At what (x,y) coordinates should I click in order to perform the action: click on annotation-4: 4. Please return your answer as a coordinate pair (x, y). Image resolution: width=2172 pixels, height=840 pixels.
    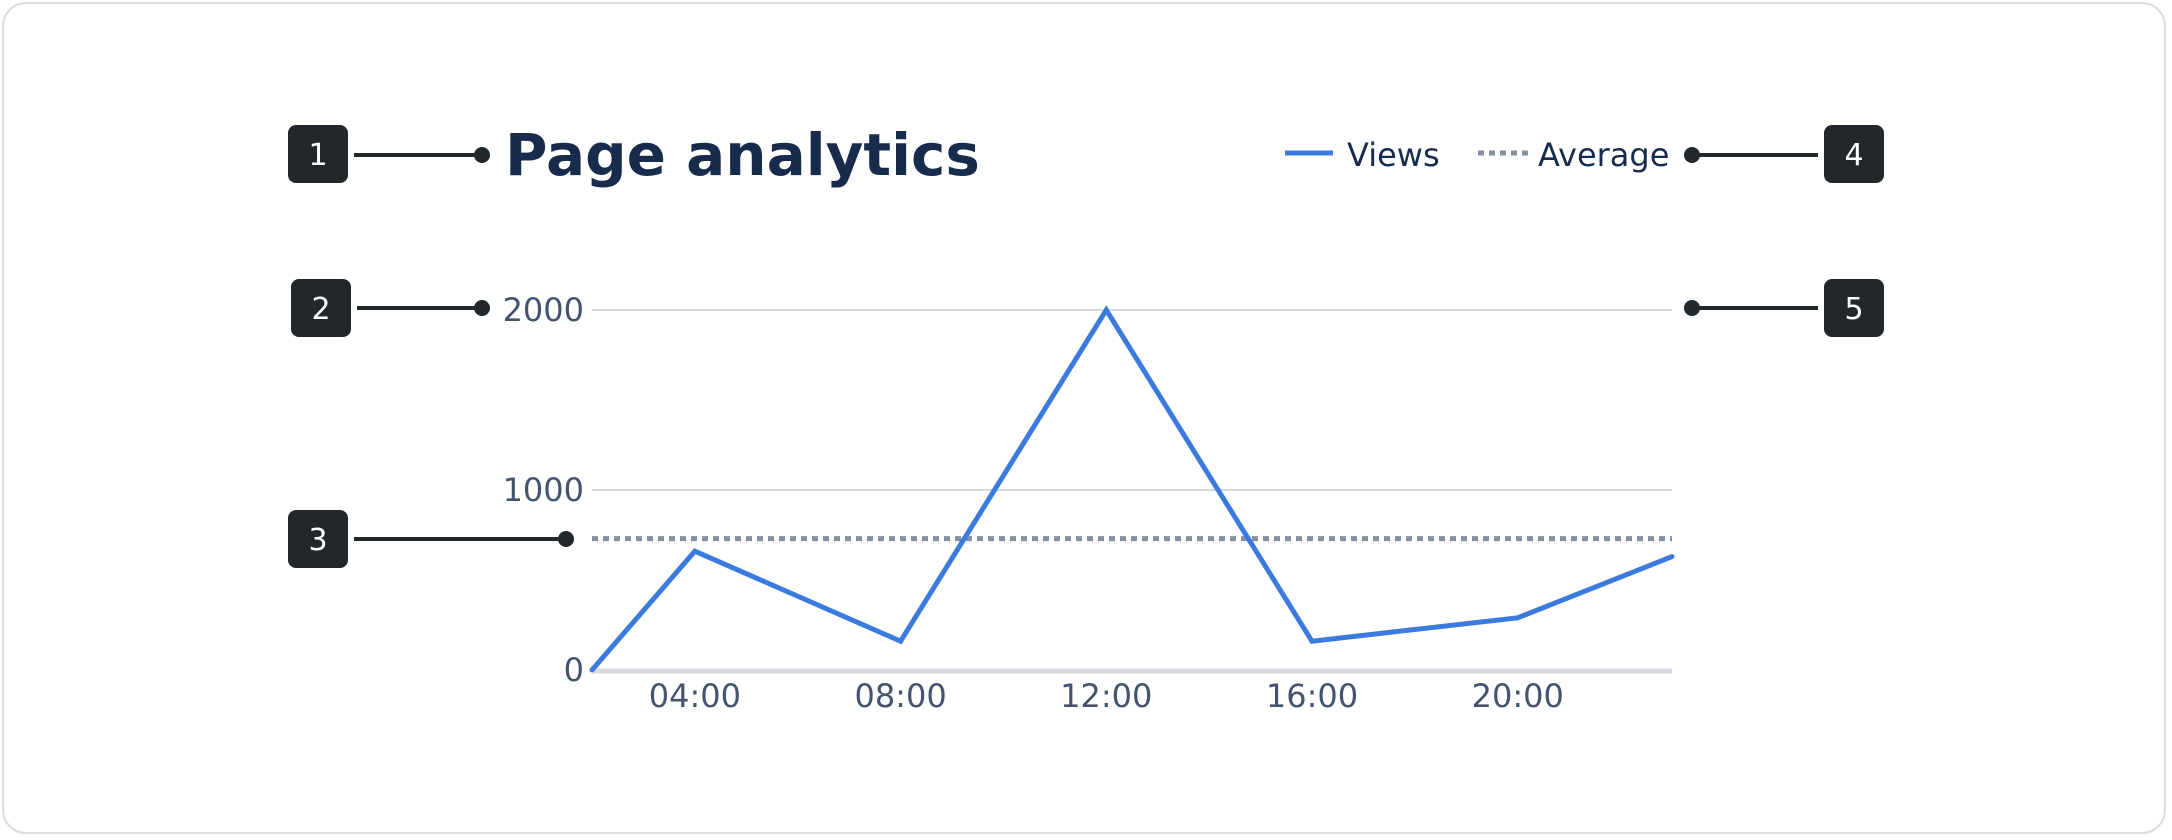
    Looking at the image, I should click on (1784, 154).